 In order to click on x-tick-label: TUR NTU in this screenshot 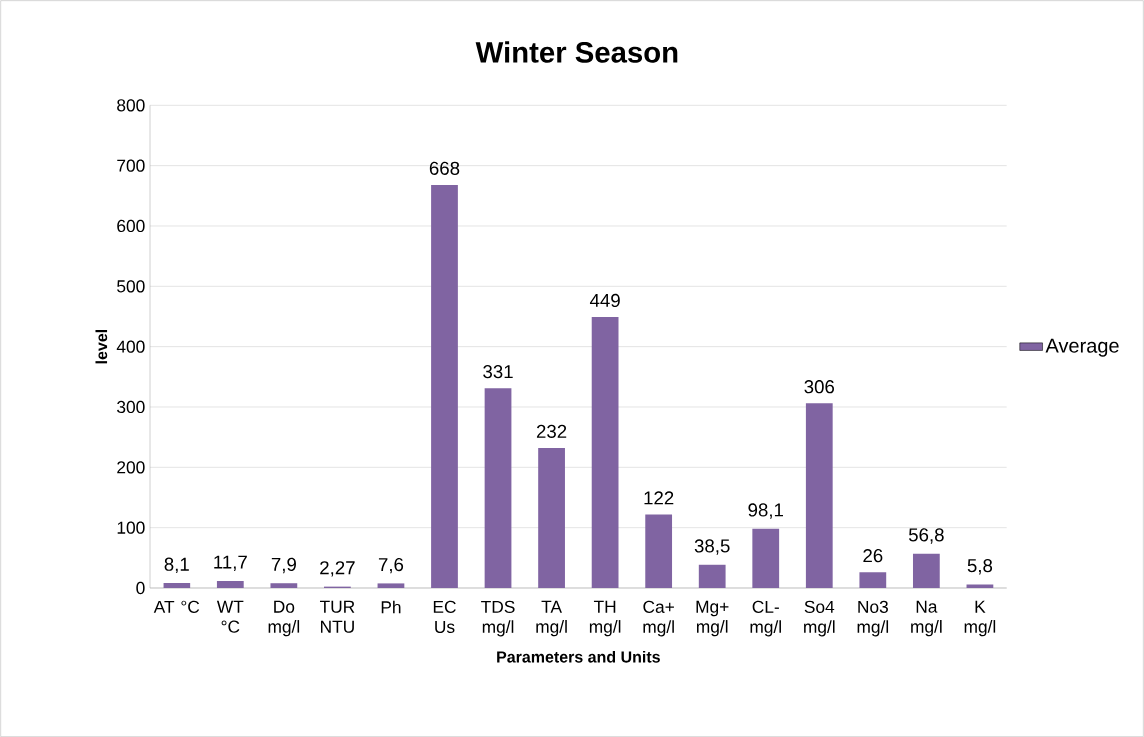, I will do `click(337, 616)`.